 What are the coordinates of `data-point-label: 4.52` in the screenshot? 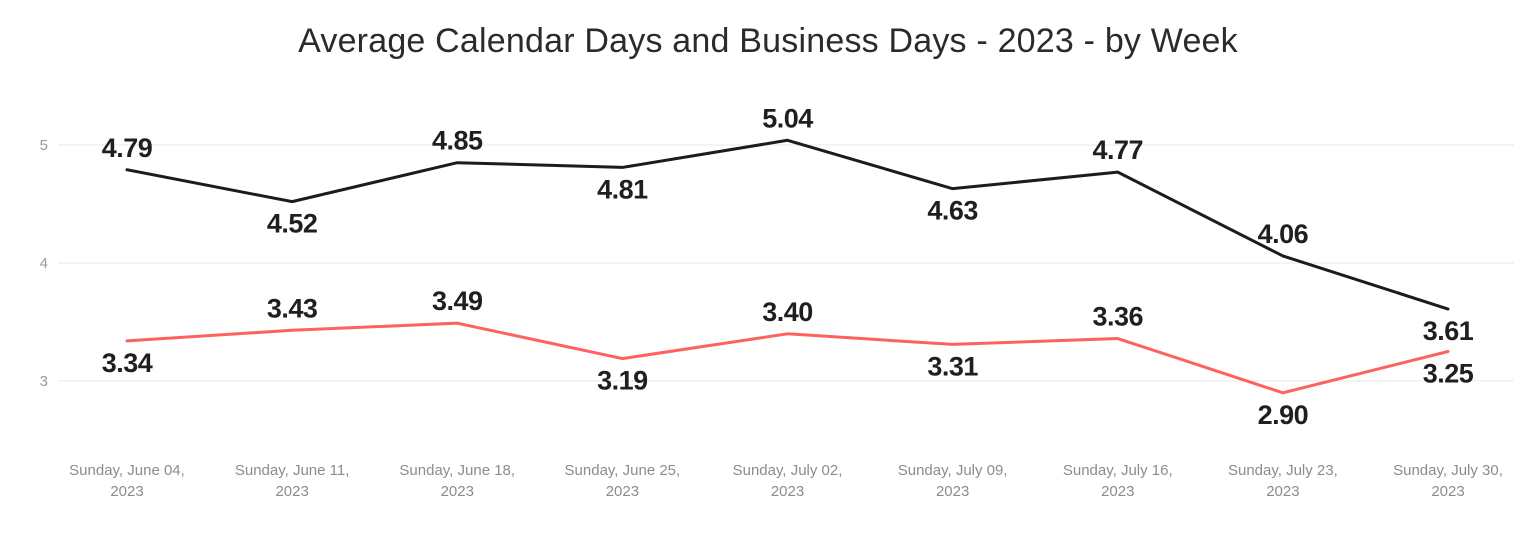 It's located at (292, 224).